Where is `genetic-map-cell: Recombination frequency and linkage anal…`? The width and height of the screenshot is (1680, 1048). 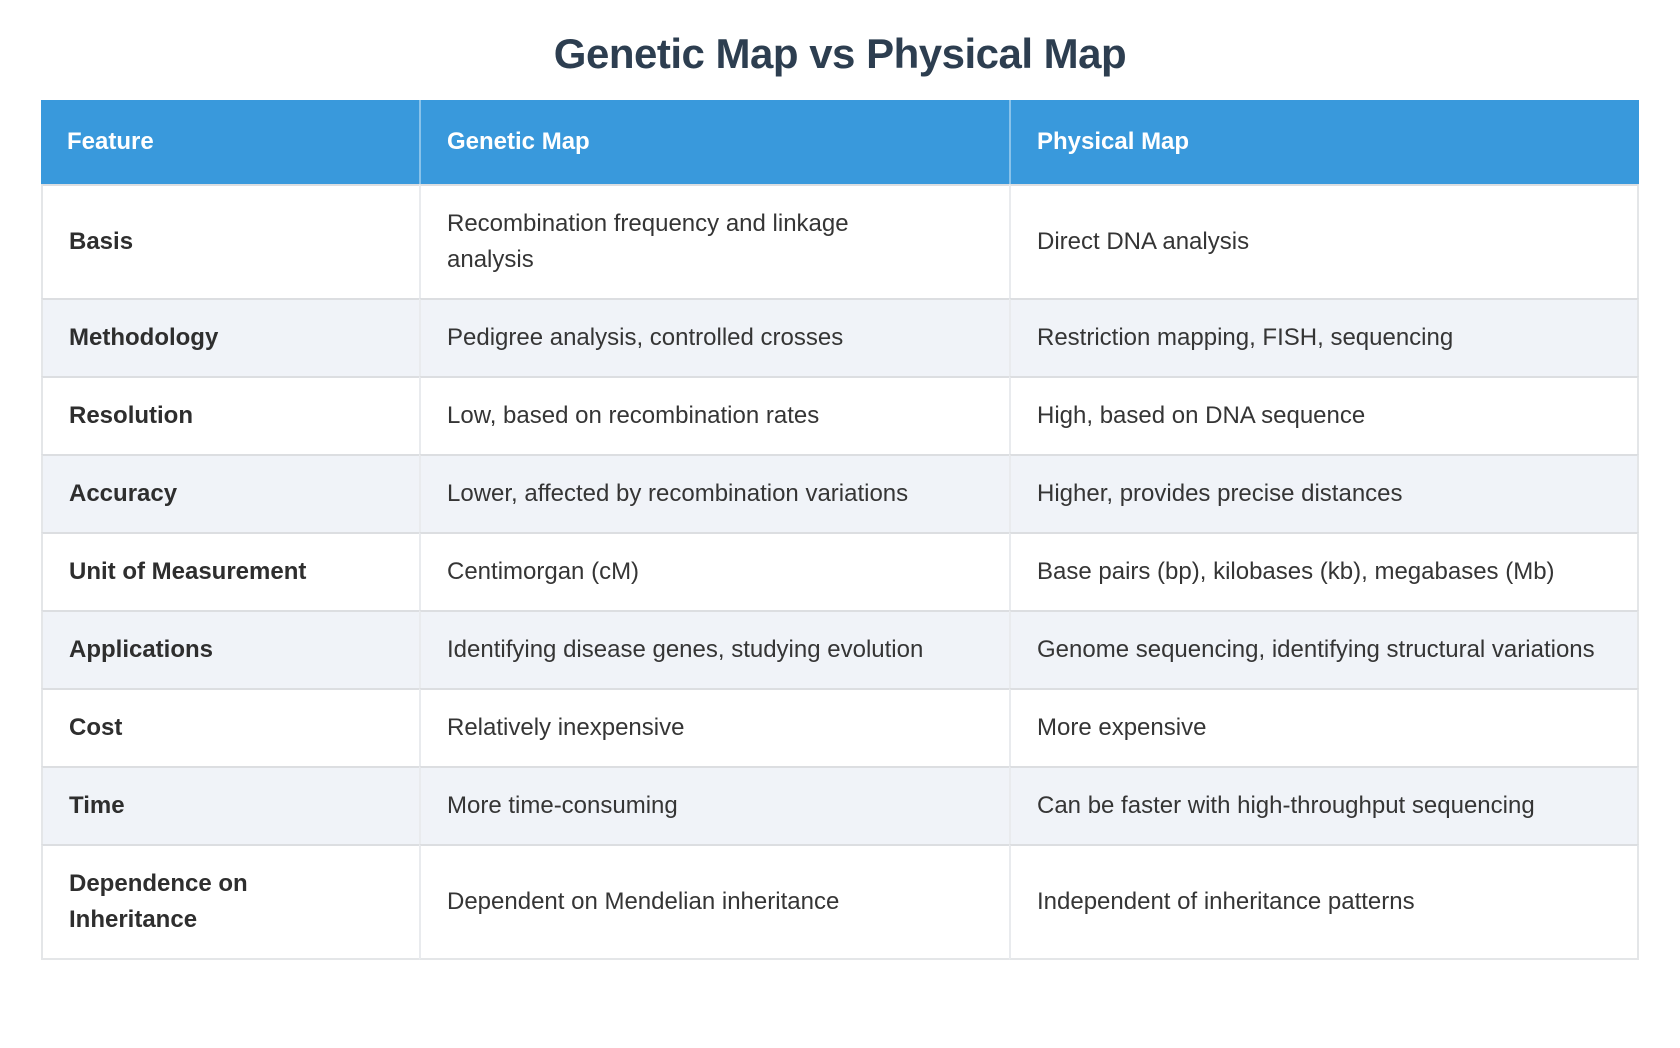
genetic-map-cell: Recombination frequency and linkage anal… is located at coordinates (714, 241).